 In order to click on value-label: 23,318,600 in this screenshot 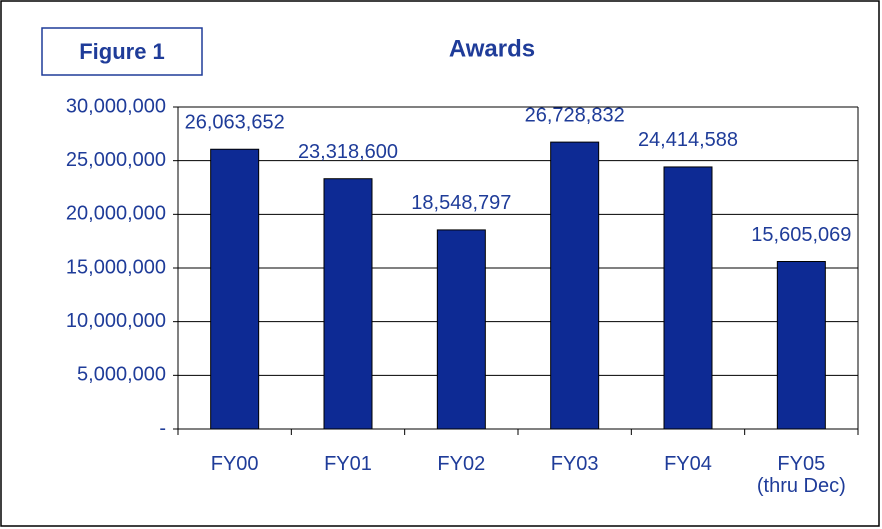, I will do `click(348, 152)`.